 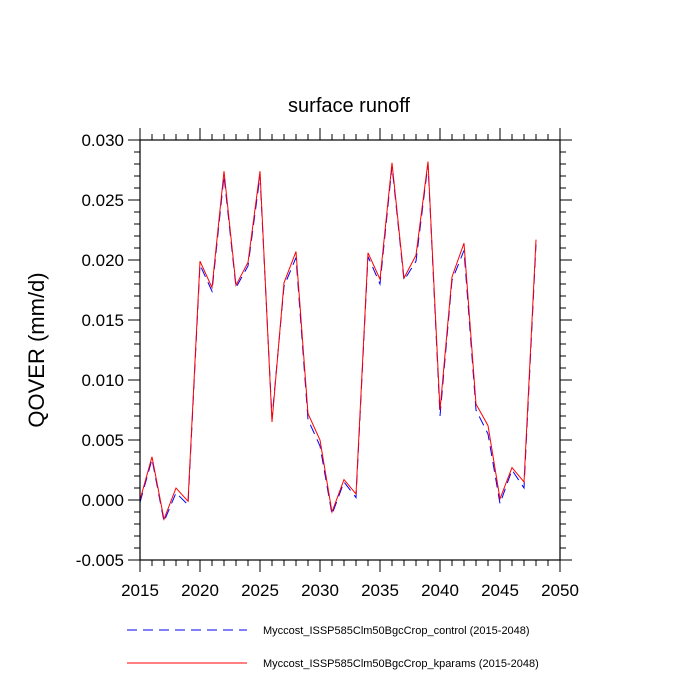 What do you see at coordinates (102, 440) in the screenshot?
I see `y-tick-label: 0.005` at bounding box center [102, 440].